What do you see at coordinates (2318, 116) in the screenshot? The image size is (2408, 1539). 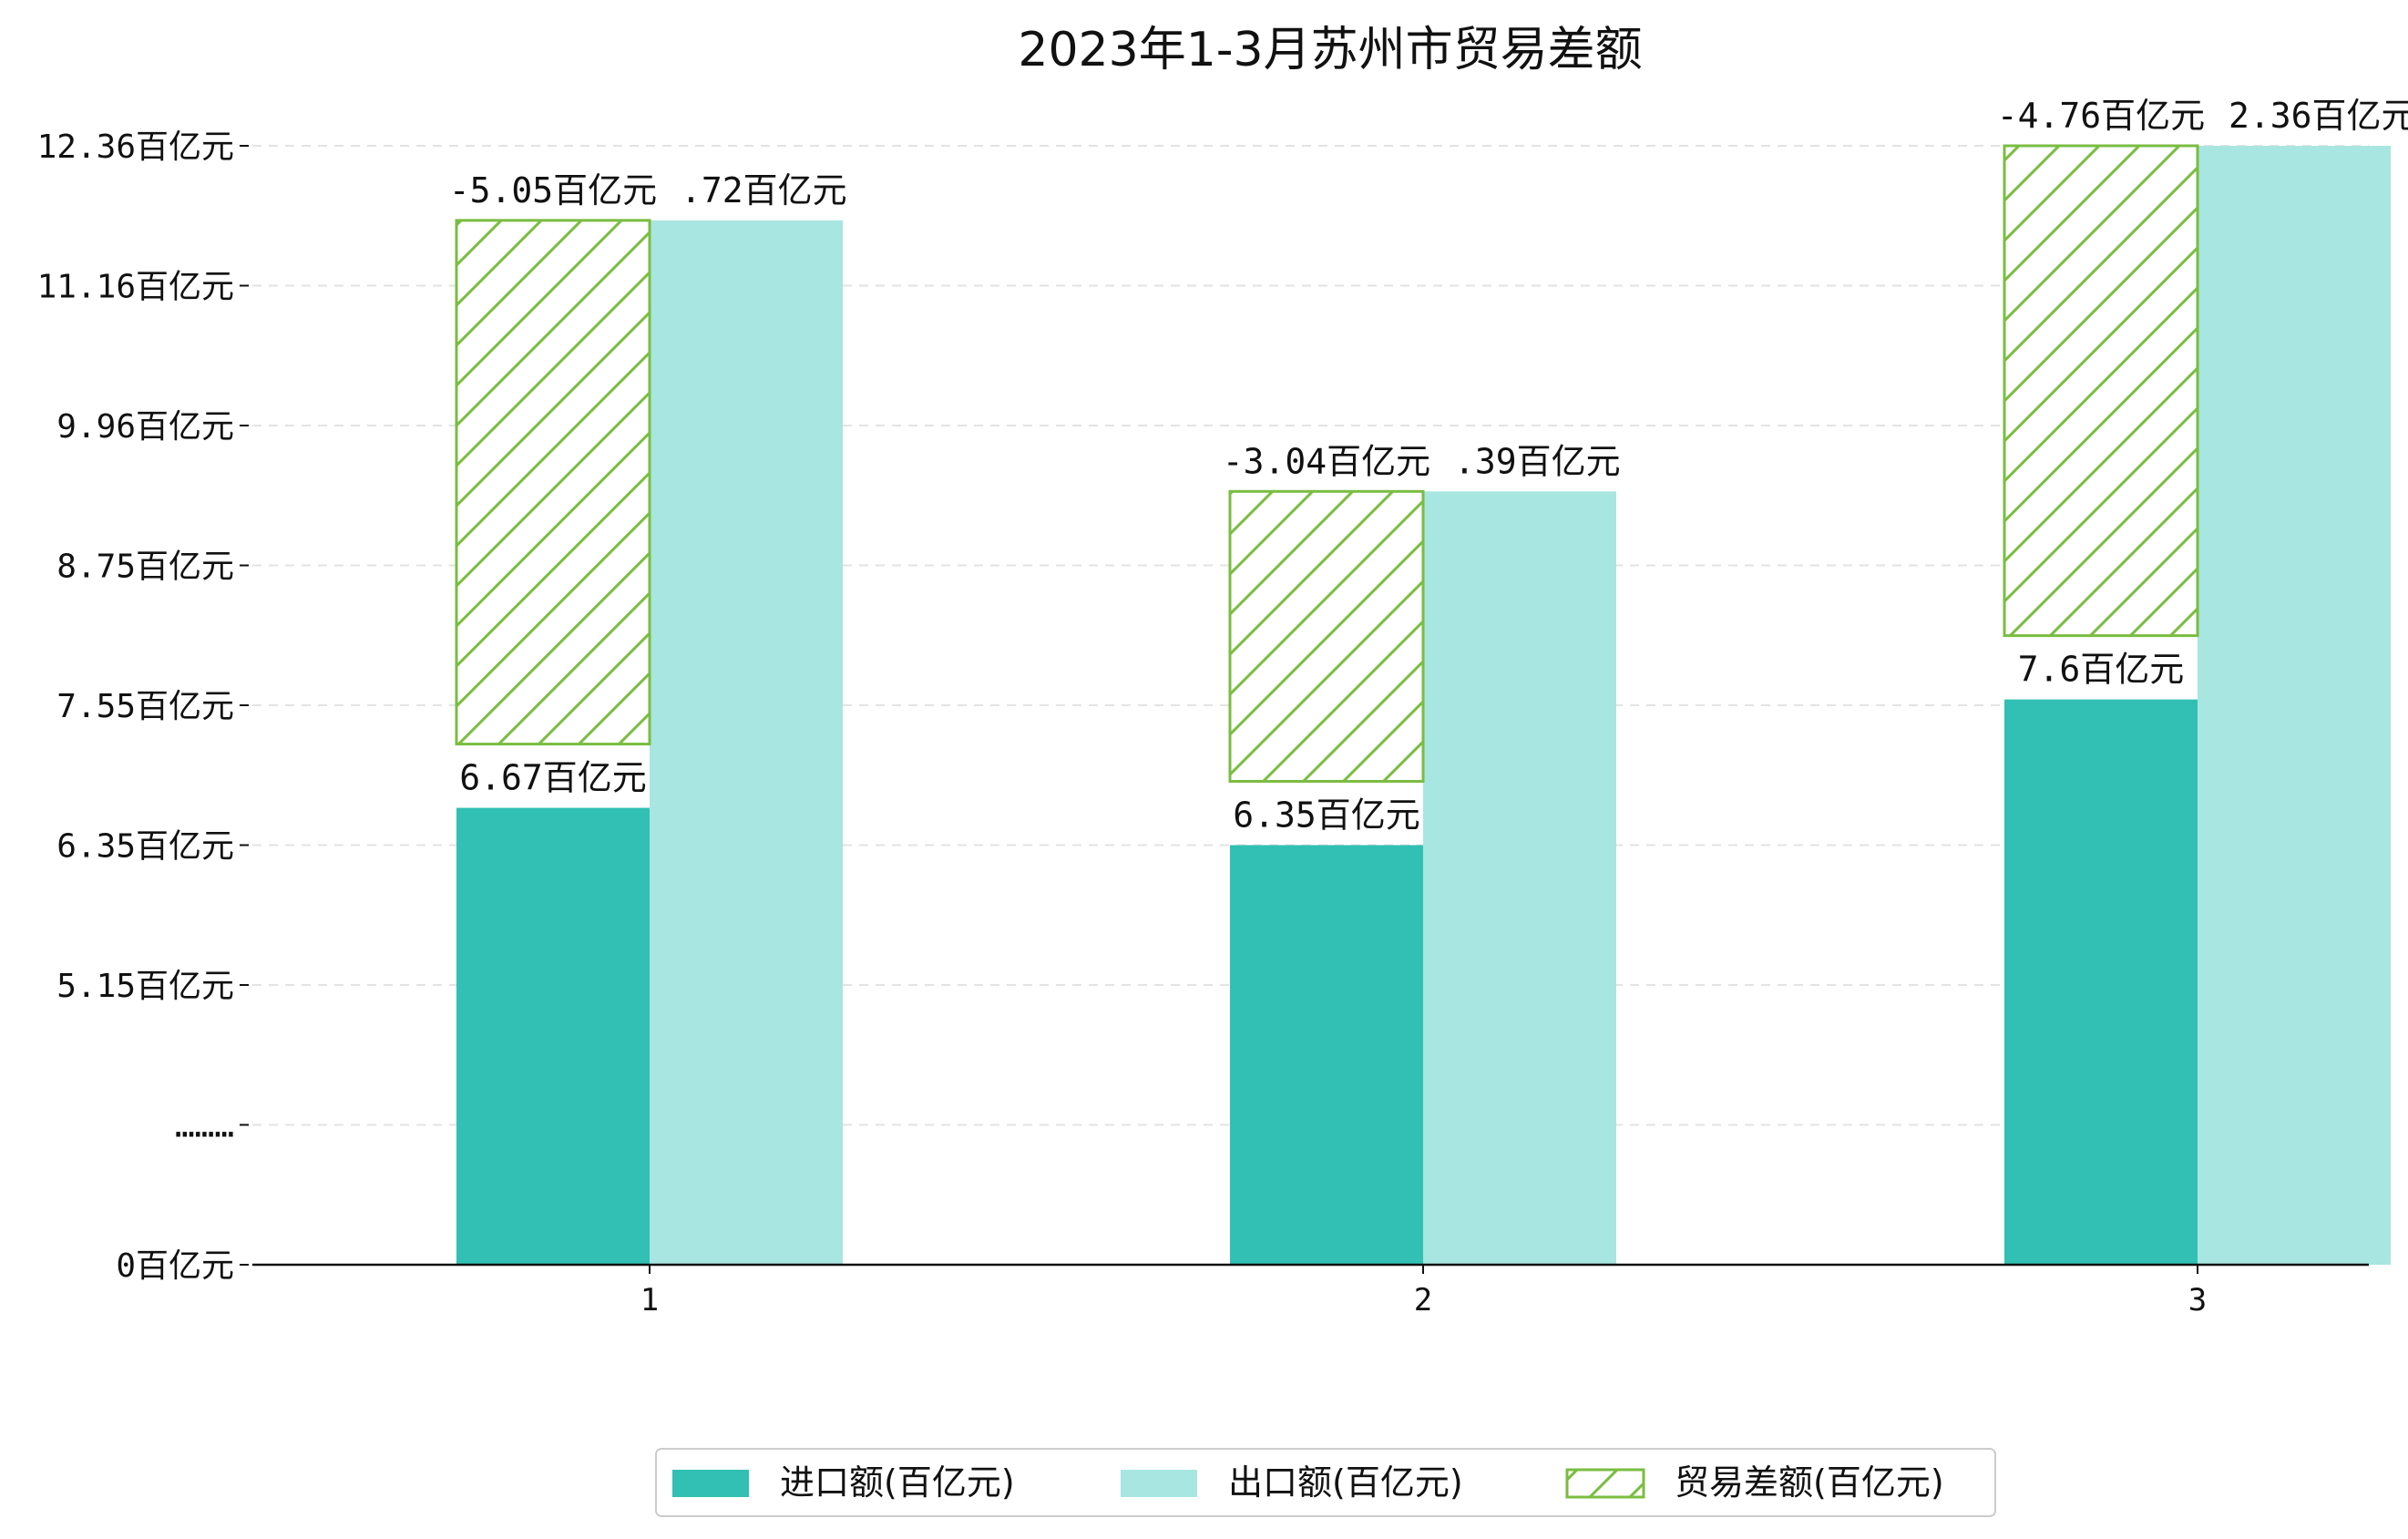 I see `export-value-label: 2.36百亿元` at bounding box center [2318, 116].